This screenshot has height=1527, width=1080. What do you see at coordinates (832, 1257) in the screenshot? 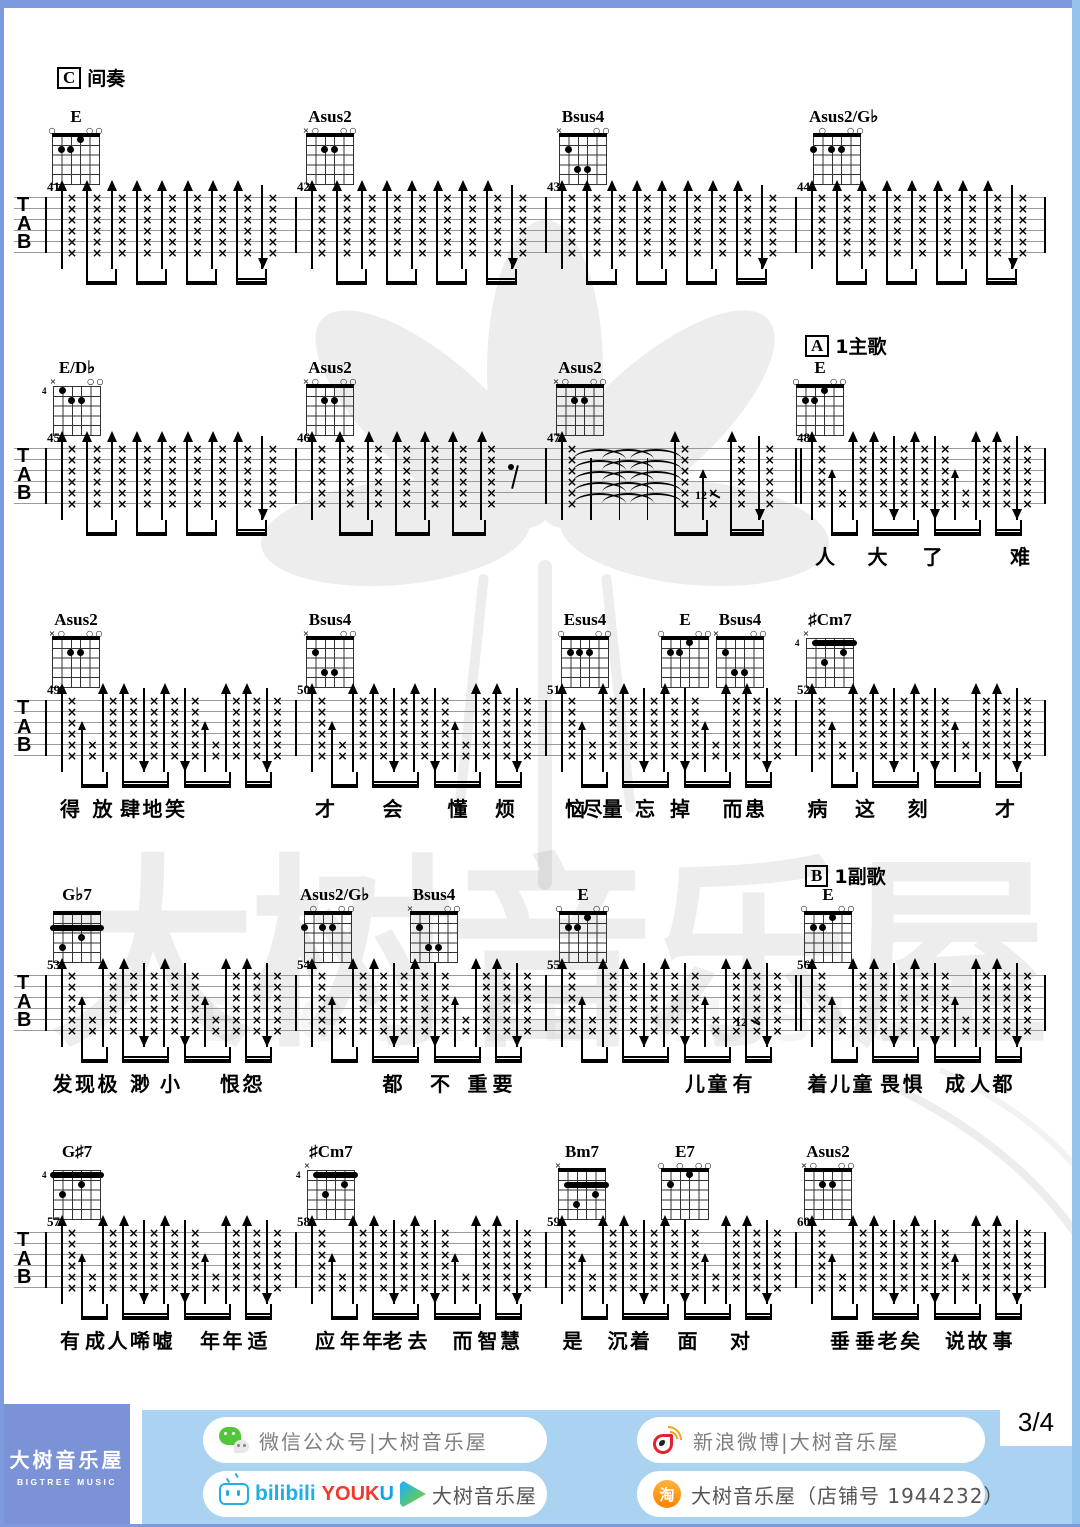
I see `small-up-arrow-head` at bounding box center [832, 1257].